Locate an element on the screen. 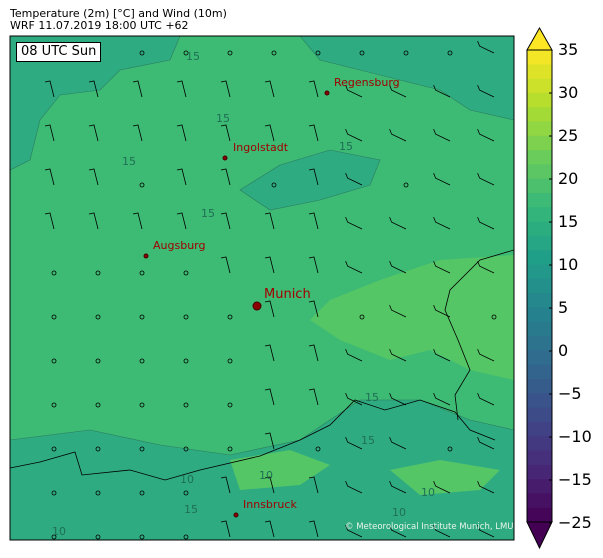  colorbar-tick-label: 5 is located at coordinates (563, 307).